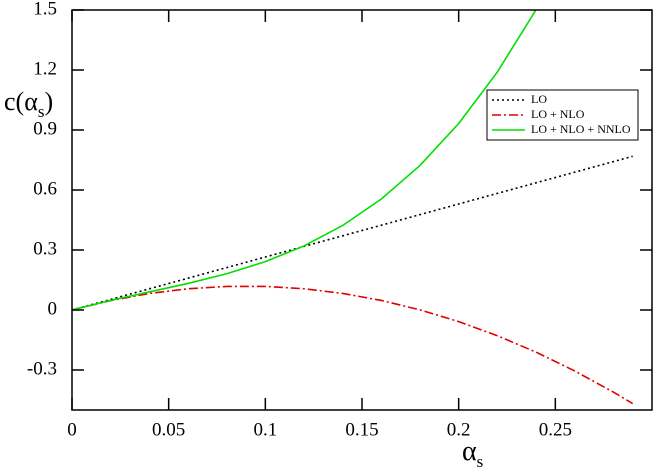  Describe the element at coordinates (45, 9) in the screenshot. I see `y-tick-label: 1.5` at that location.